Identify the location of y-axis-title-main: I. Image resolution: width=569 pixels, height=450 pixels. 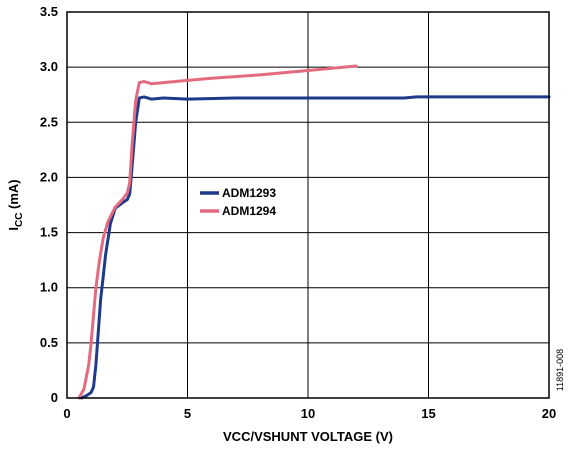
(13, 229).